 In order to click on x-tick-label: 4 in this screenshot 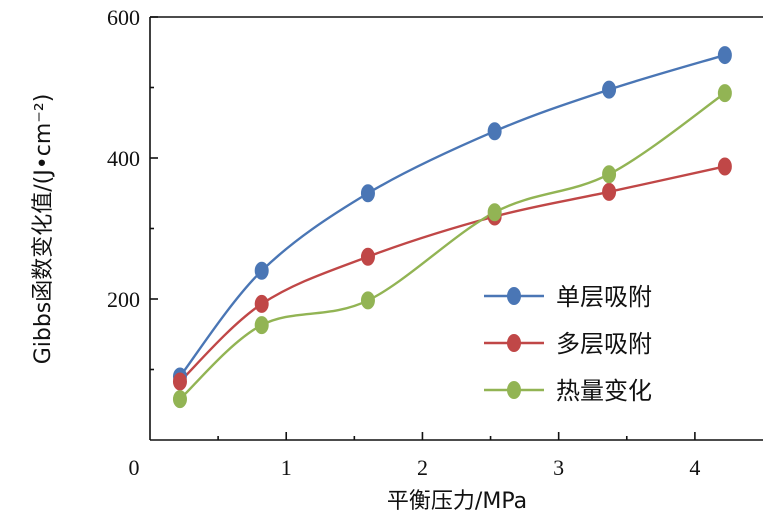, I will do `click(694, 467)`.